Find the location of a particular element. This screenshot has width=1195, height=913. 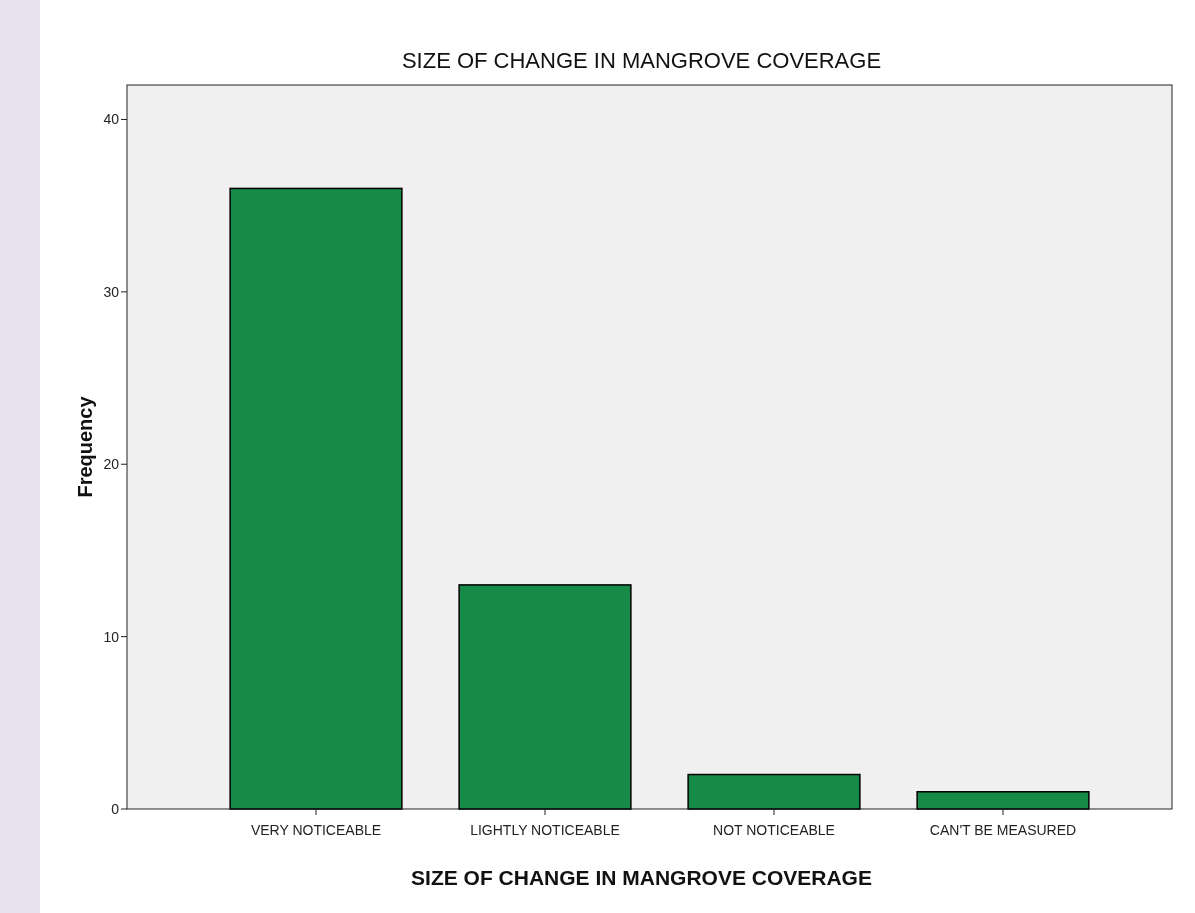

x-axis-title: SIZE OF CHANGE IN MANGROVE COVERAGE is located at coordinates (641, 877).